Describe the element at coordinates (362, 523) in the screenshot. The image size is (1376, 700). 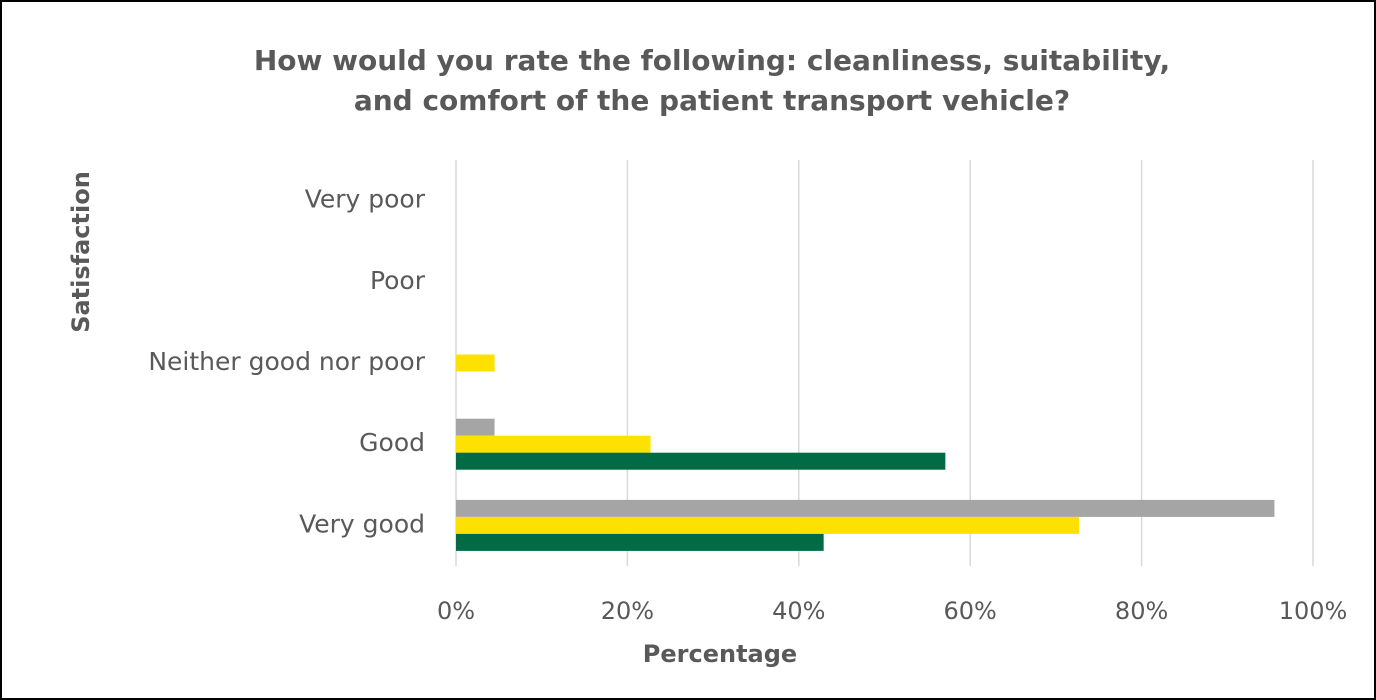
I see `y-tick-label: Very good` at that location.